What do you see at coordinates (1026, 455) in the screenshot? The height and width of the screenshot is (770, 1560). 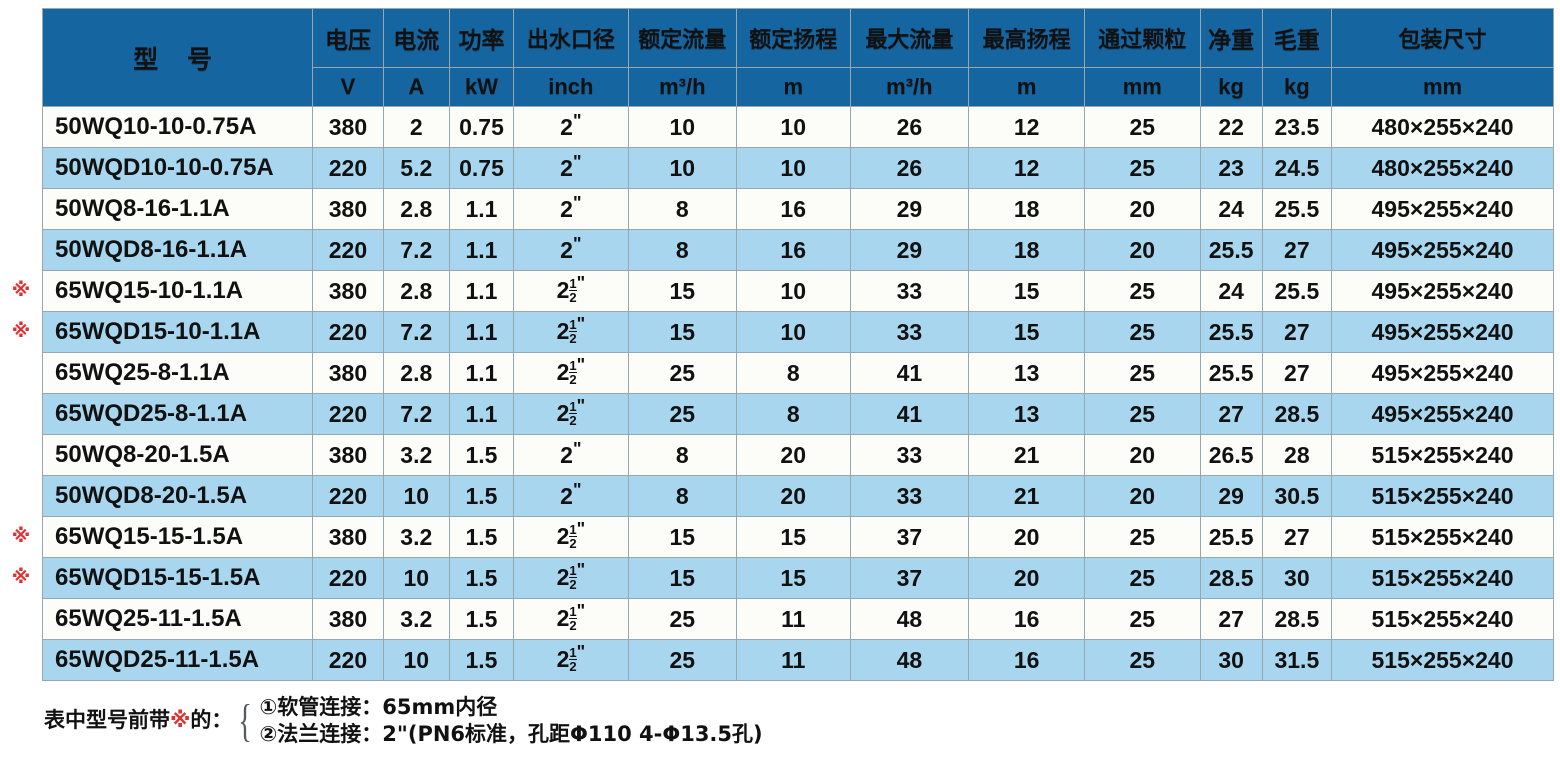 I see `cell-max_head: 21` at bounding box center [1026, 455].